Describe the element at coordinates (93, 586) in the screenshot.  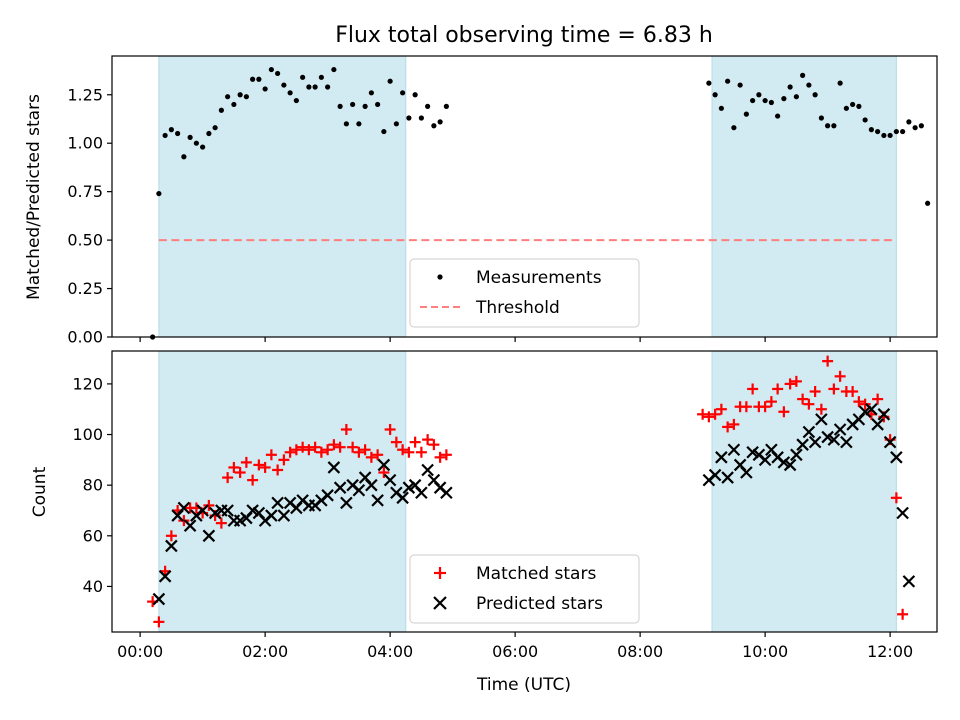
I see `y-tick-label: 40` at that location.